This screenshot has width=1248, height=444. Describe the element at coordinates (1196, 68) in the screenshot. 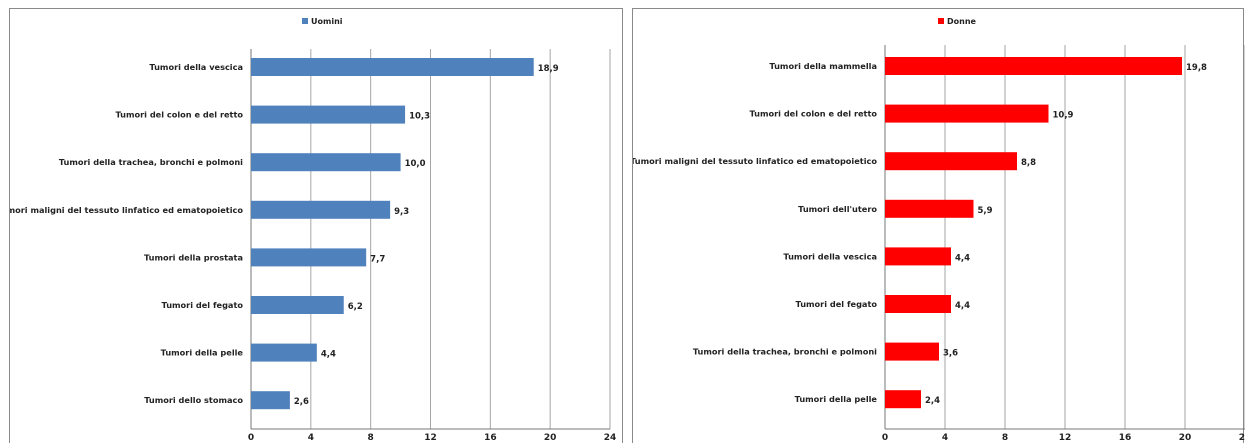

I see `data-label: 19,8` at that location.